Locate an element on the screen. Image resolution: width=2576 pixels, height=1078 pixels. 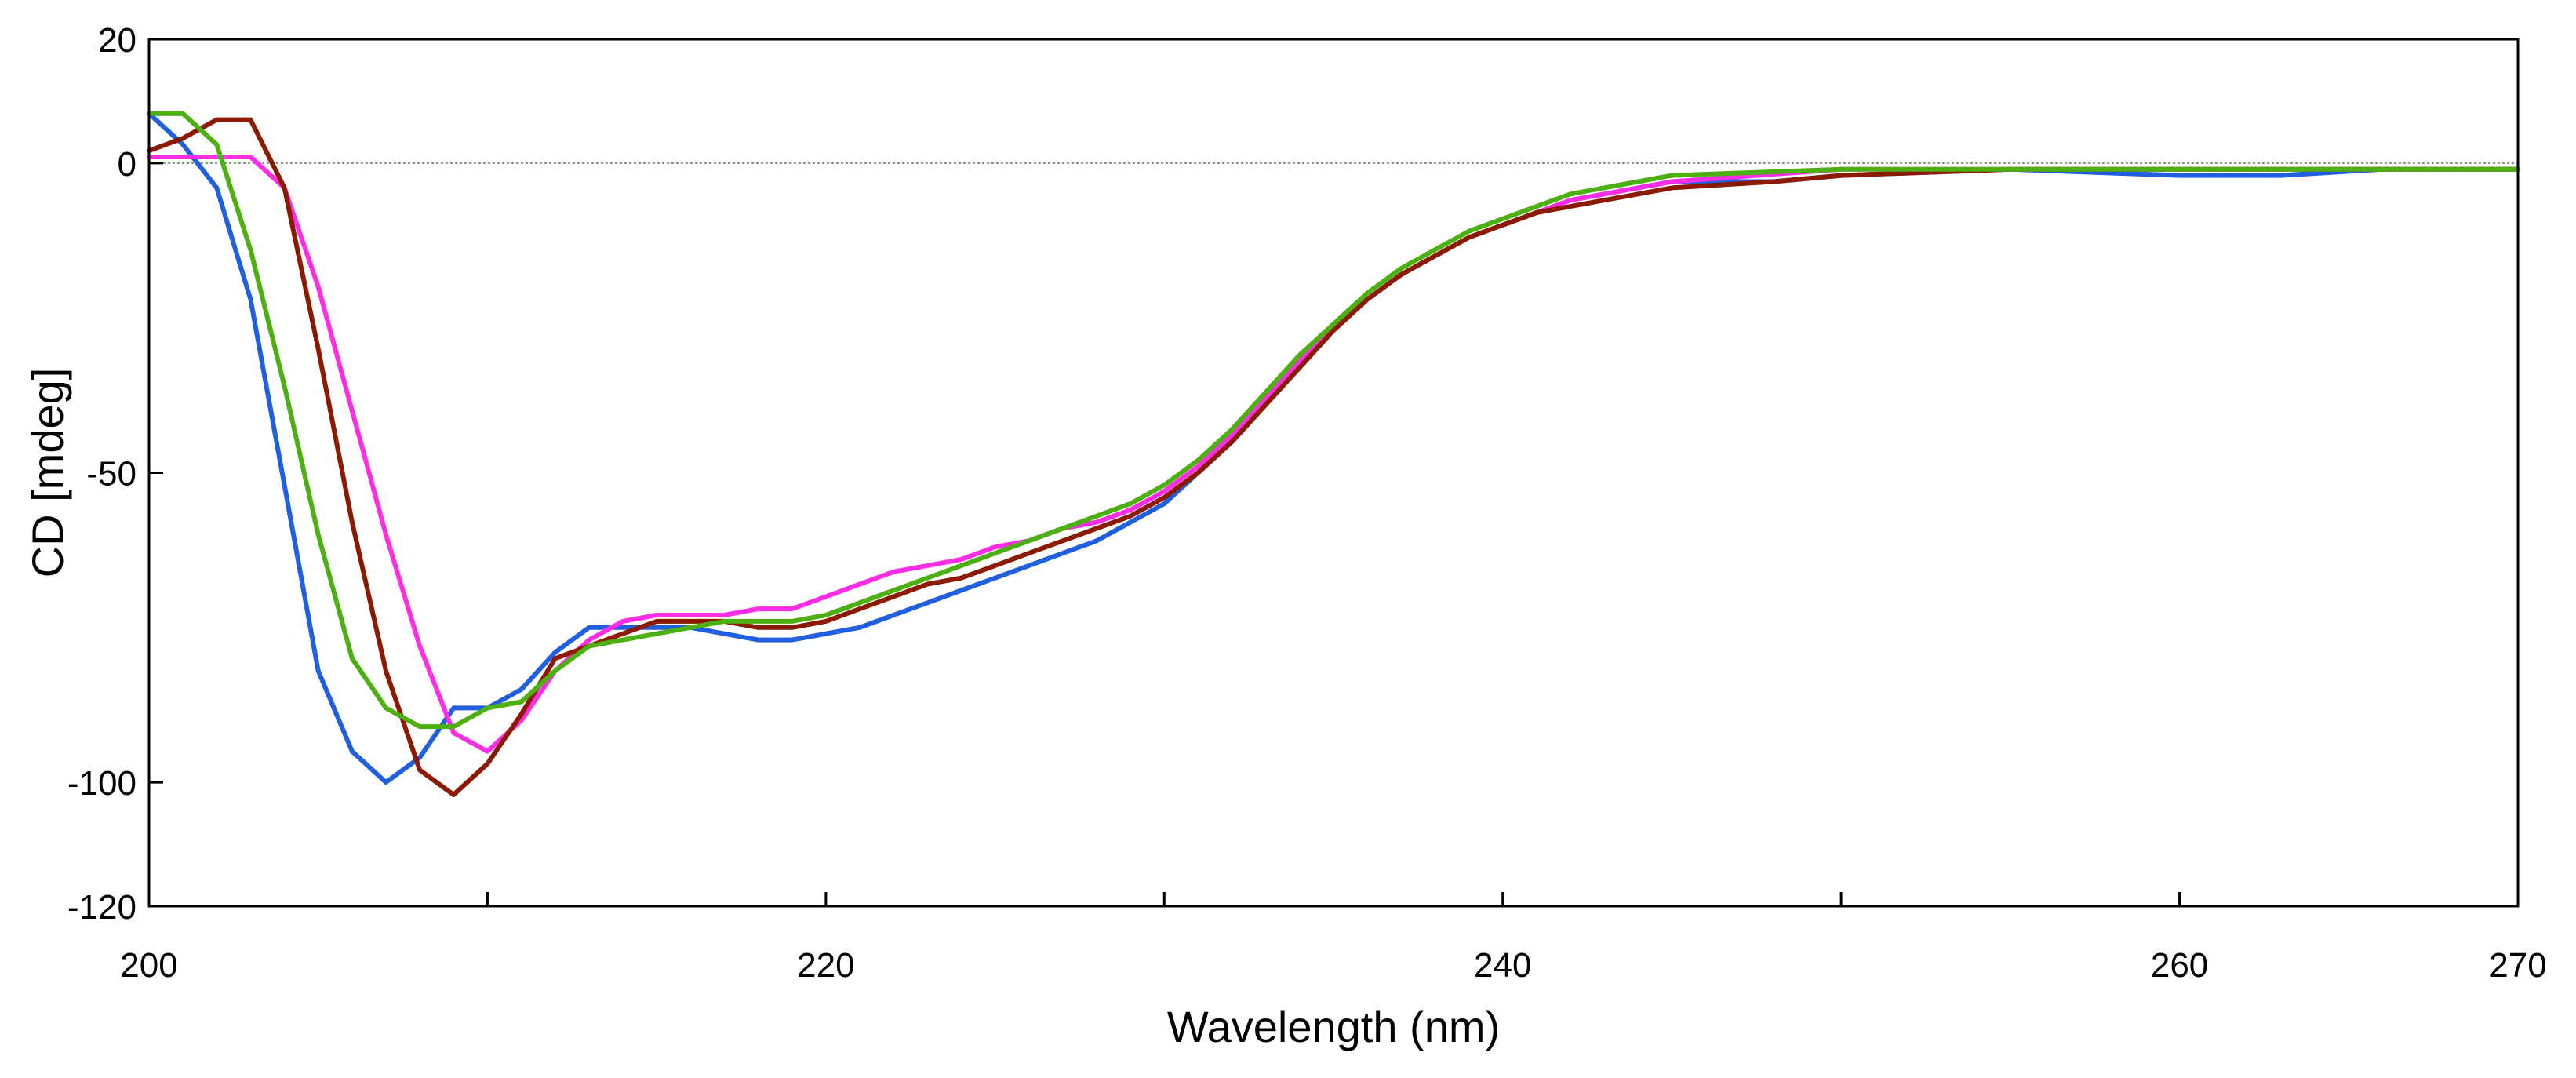
x-tick-label: 220 is located at coordinates (825, 965).